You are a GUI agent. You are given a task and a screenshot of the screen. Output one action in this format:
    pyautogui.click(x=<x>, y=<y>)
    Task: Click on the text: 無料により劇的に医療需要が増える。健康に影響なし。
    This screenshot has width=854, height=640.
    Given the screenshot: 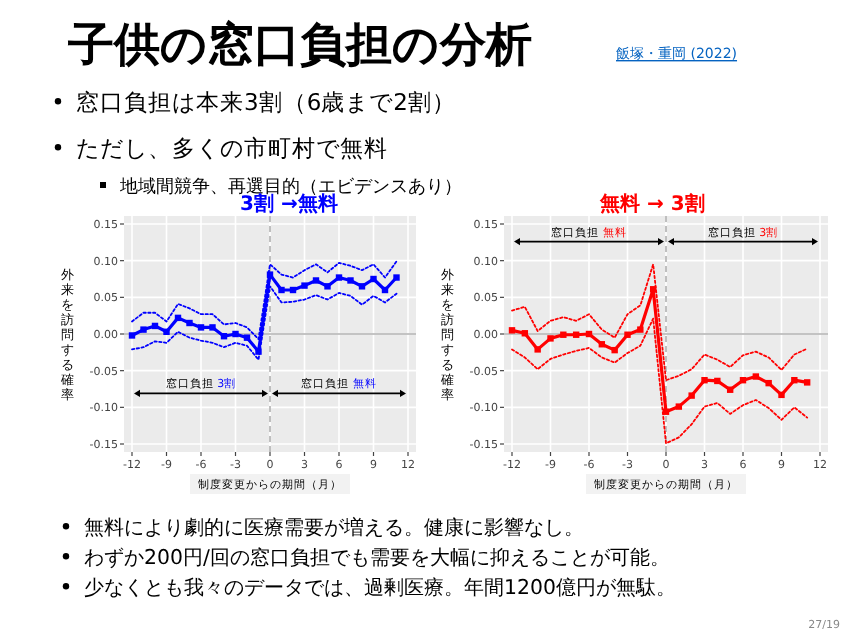 What is the action you would take?
    pyautogui.click(x=334, y=528)
    